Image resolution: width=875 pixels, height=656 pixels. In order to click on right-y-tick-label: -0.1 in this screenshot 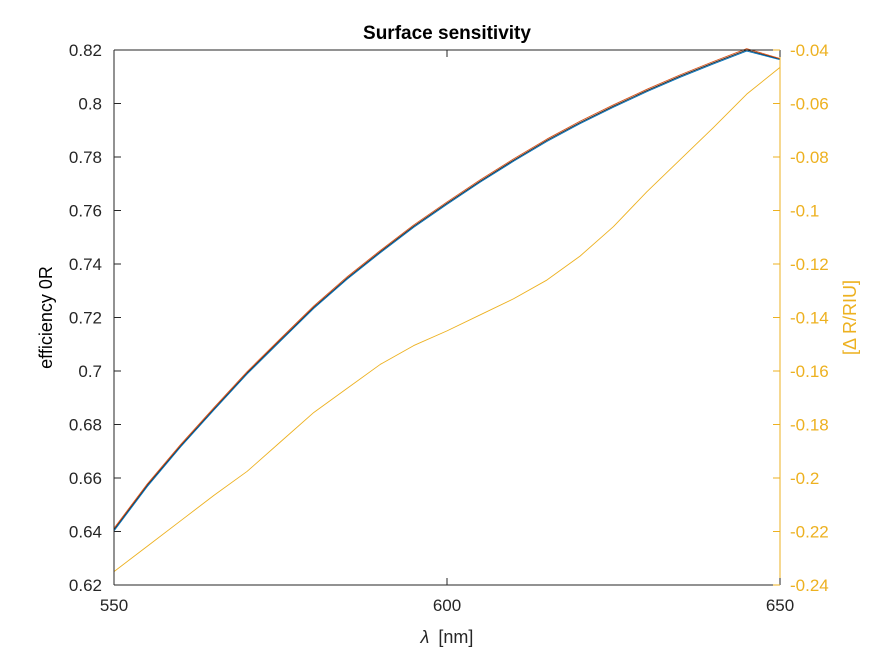, I will do `click(804, 211)`.